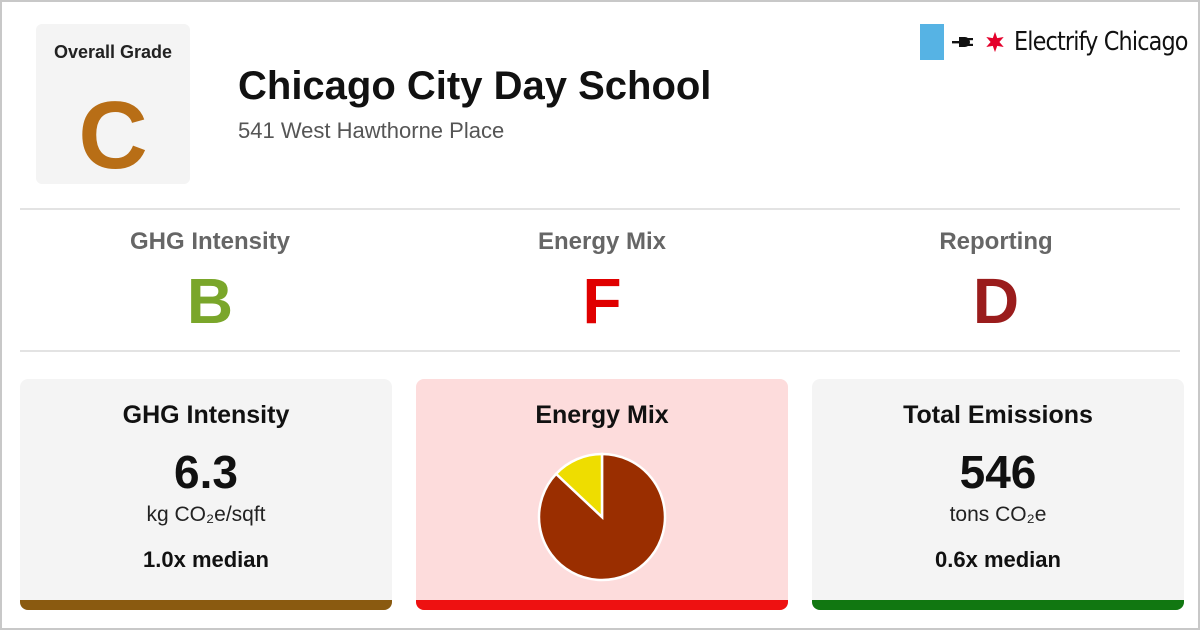  Describe the element at coordinates (998, 415) in the screenshot. I see `card-heading: Total Emissions` at that location.